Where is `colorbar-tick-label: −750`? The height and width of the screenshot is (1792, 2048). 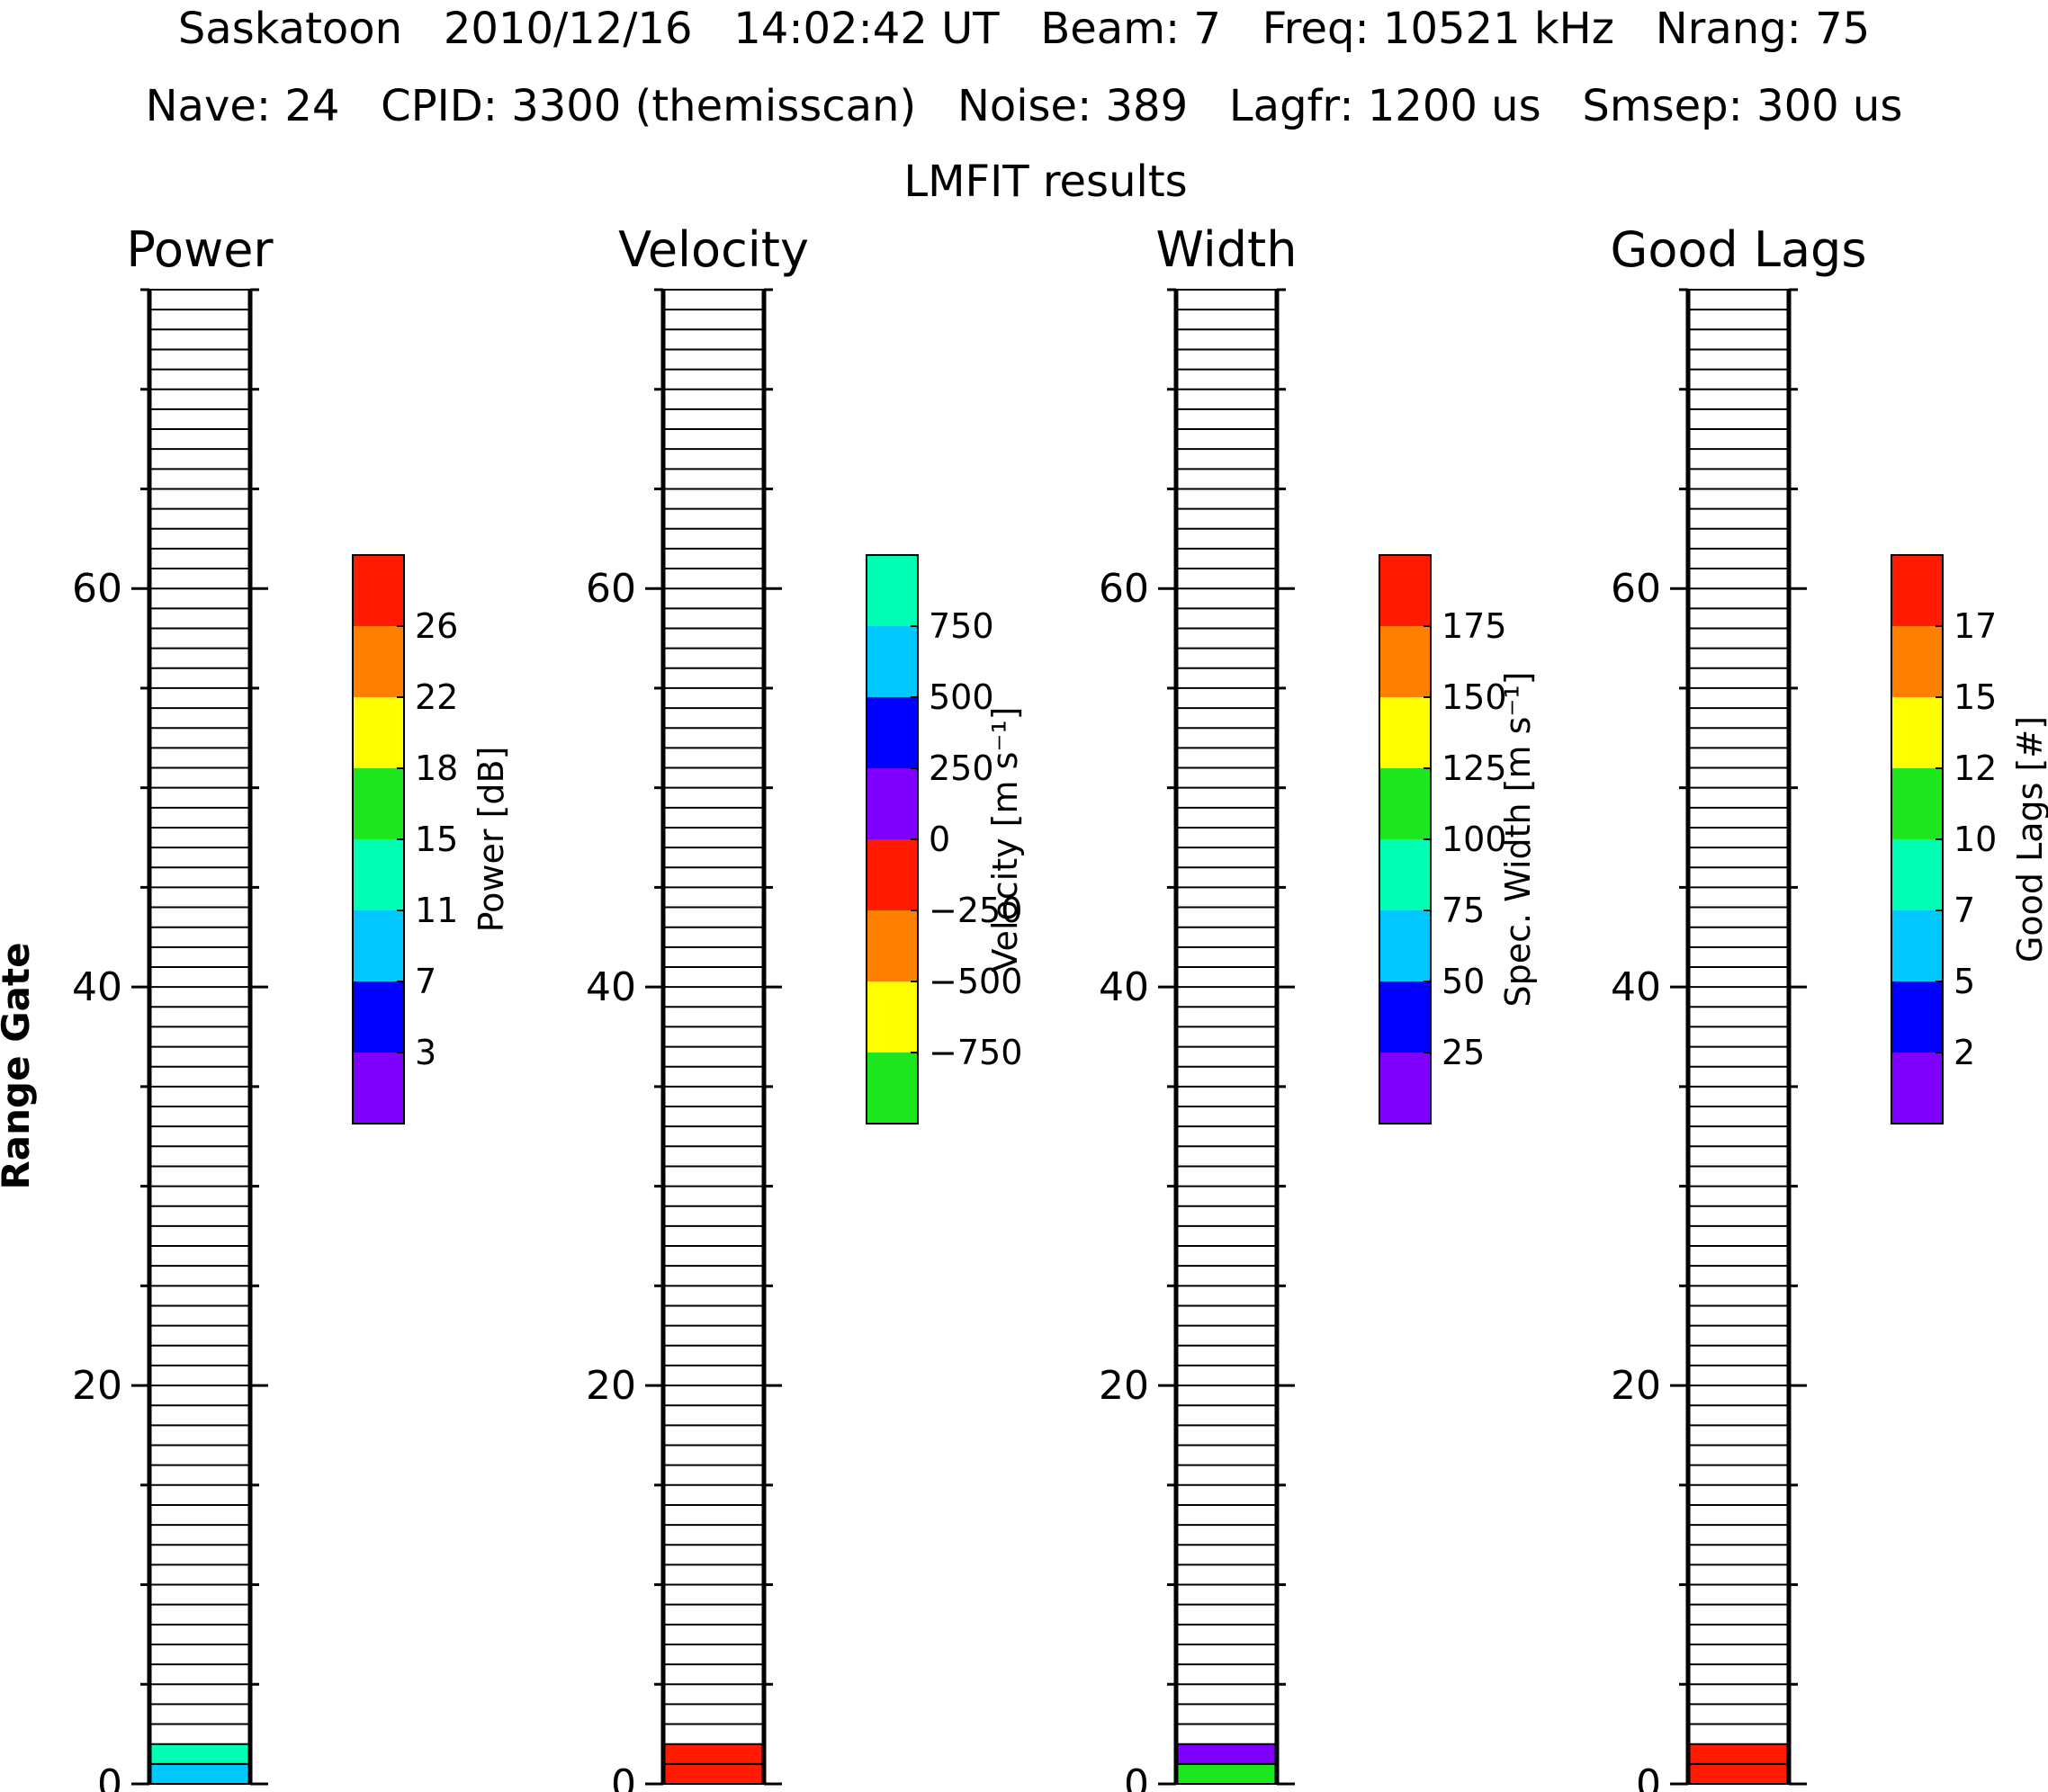 colorbar-tick-label: −750 is located at coordinates (975, 1052).